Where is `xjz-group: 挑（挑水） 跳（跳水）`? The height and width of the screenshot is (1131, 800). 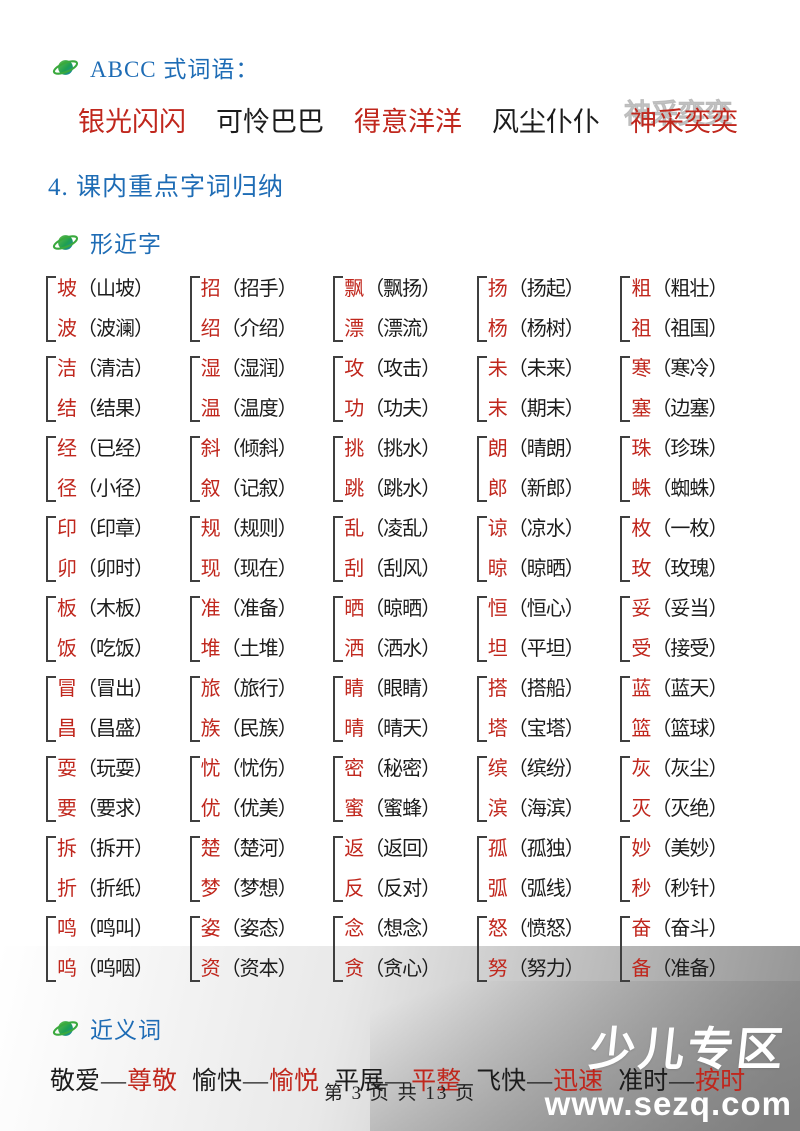
xjz-group: 挑（挑水） 跳（跳水） is located at coordinates (405, 469).